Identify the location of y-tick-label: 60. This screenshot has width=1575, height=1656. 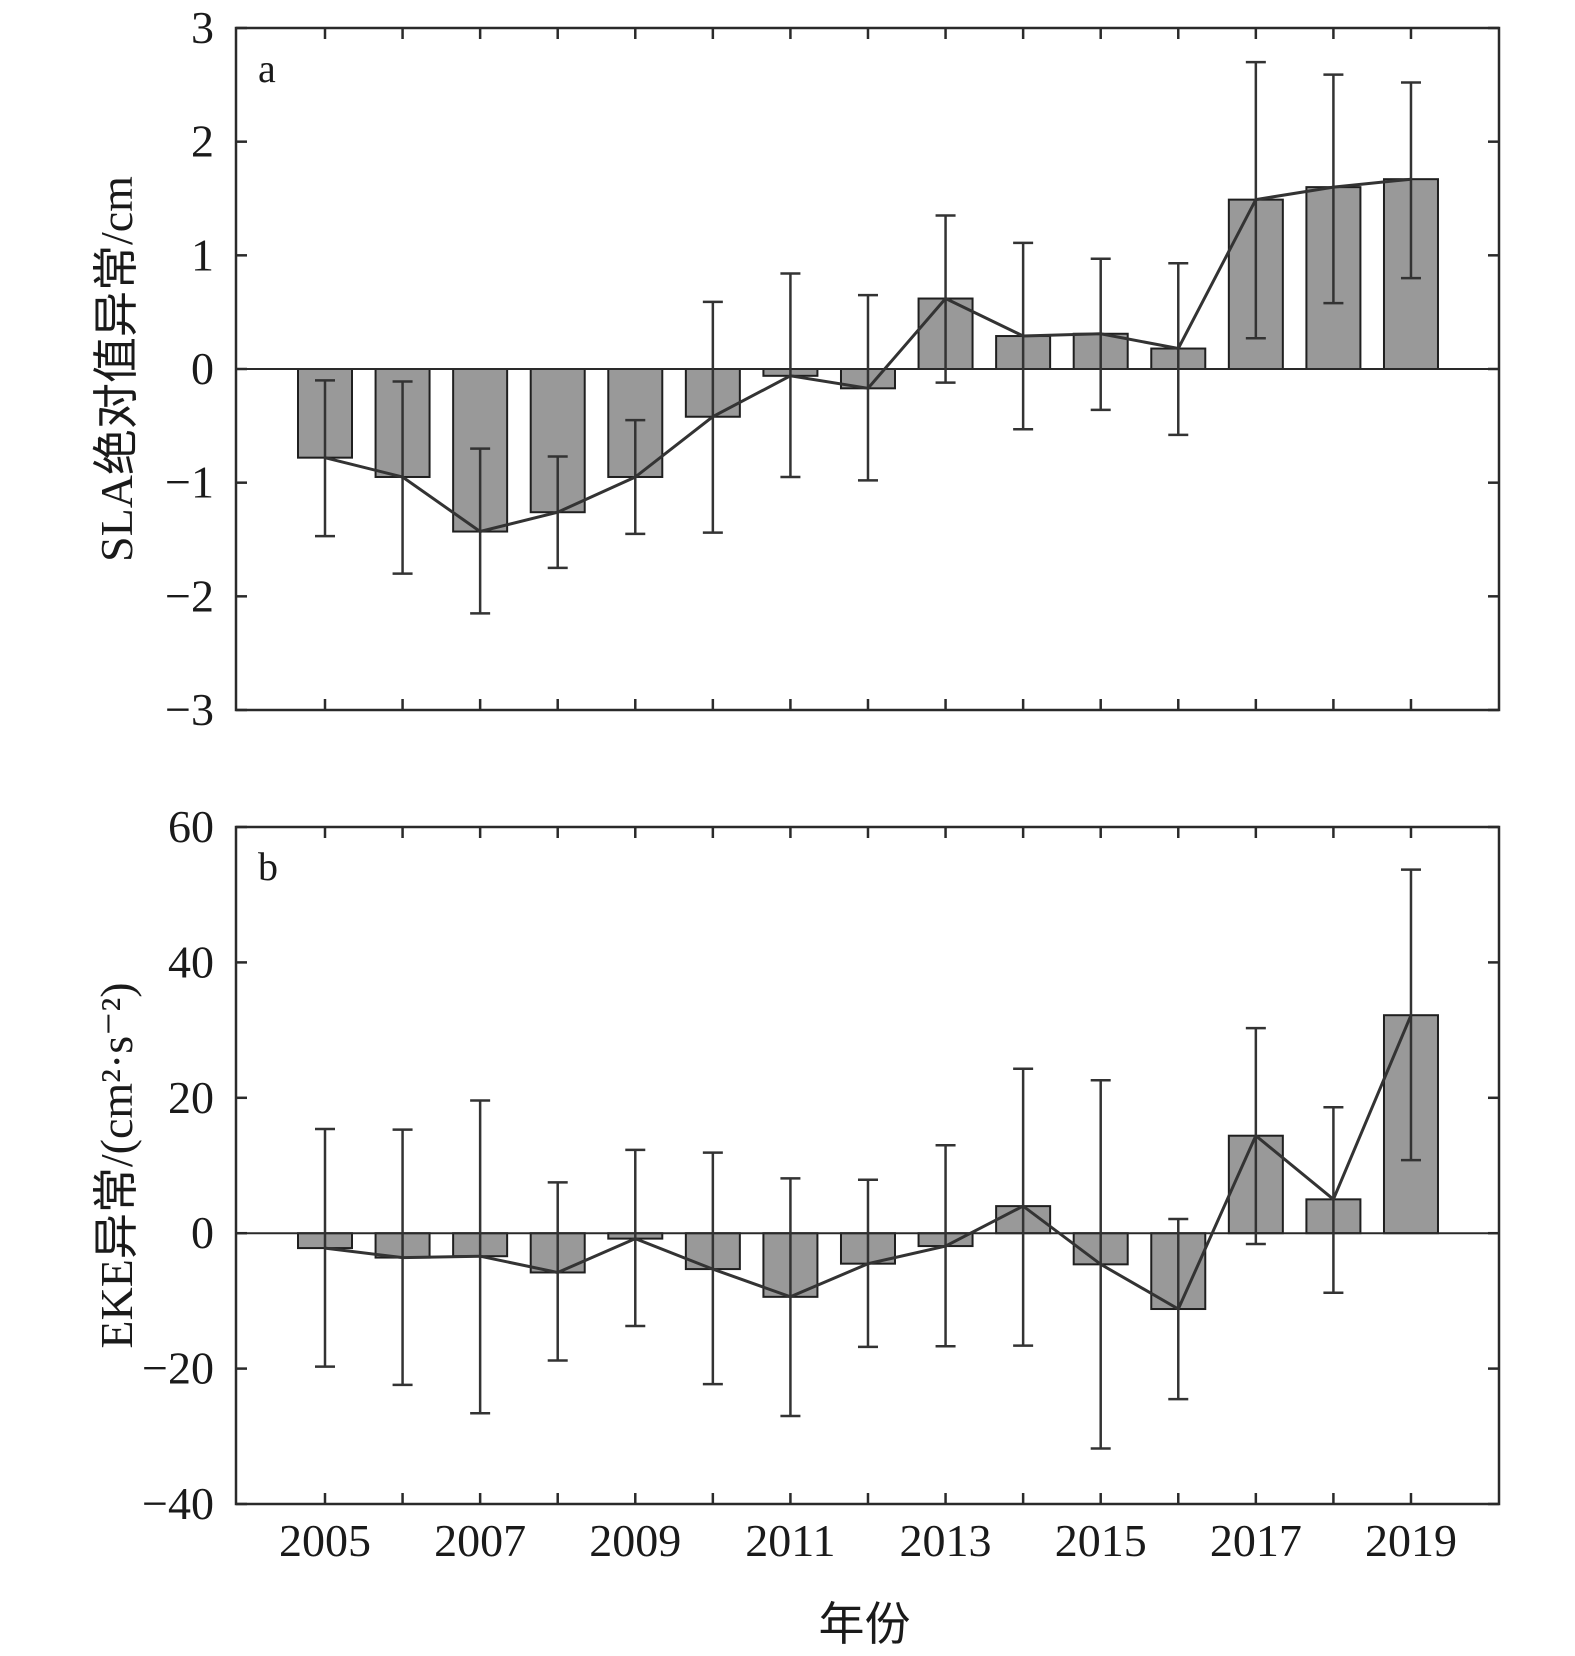
(191, 826).